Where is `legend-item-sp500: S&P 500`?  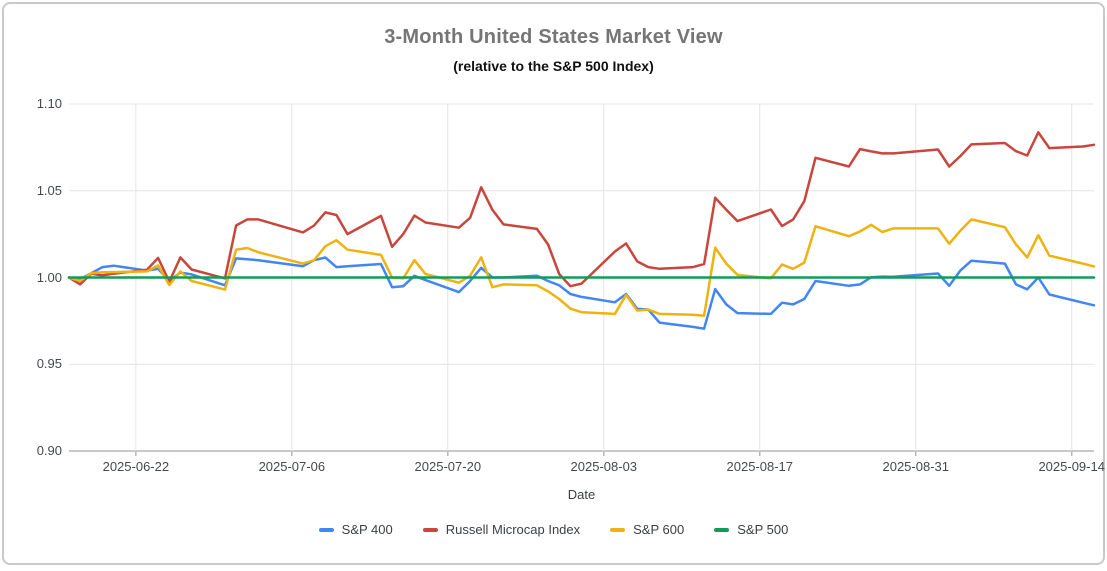 legend-item-sp500: S&P 500 is located at coordinates (751, 529).